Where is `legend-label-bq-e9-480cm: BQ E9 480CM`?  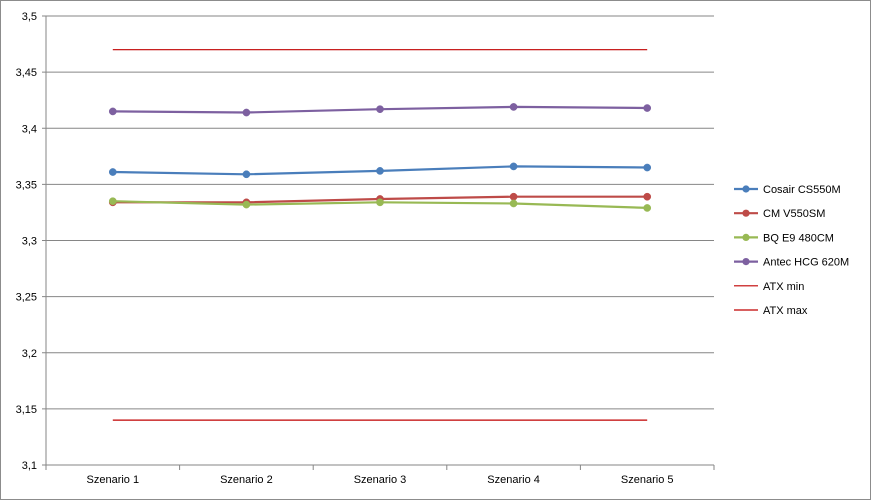 legend-label-bq-e9-480cm: BQ E9 480CM is located at coordinates (798, 238).